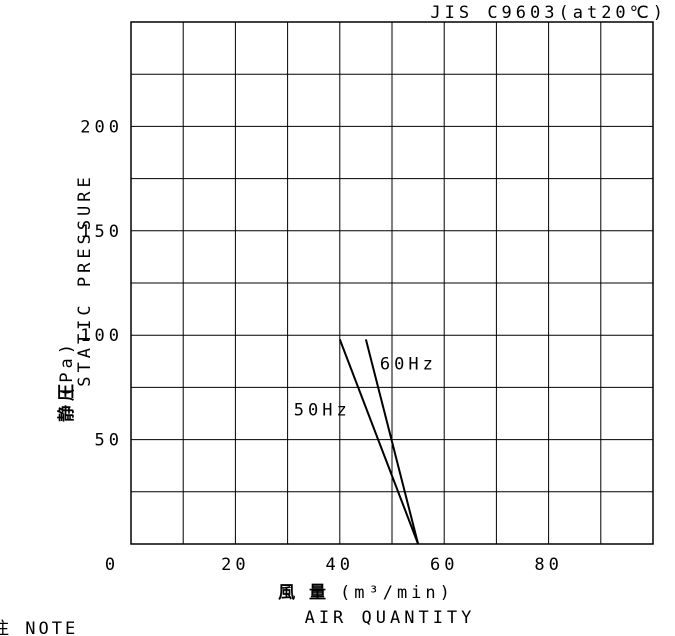 This screenshot has width=675, height=636. I want to click on x-tick-label: 40, so click(340, 565).